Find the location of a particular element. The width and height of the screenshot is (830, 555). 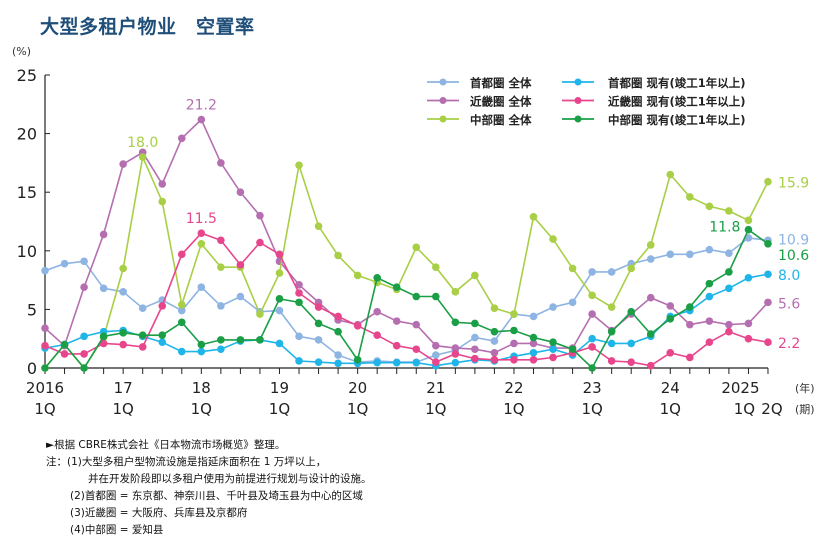

x-tick-year-label: 2016 is located at coordinates (45, 388).